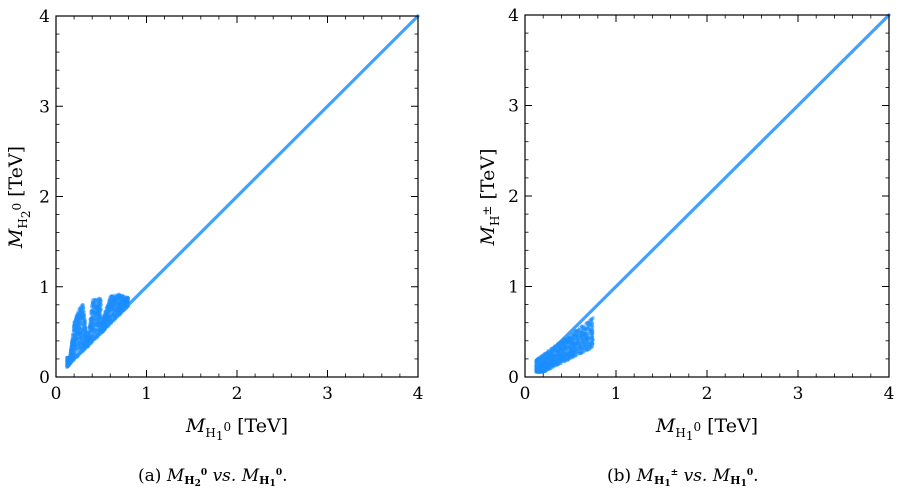  What do you see at coordinates (798, 394) in the screenshot?
I see `x-tick-label: 3` at bounding box center [798, 394].